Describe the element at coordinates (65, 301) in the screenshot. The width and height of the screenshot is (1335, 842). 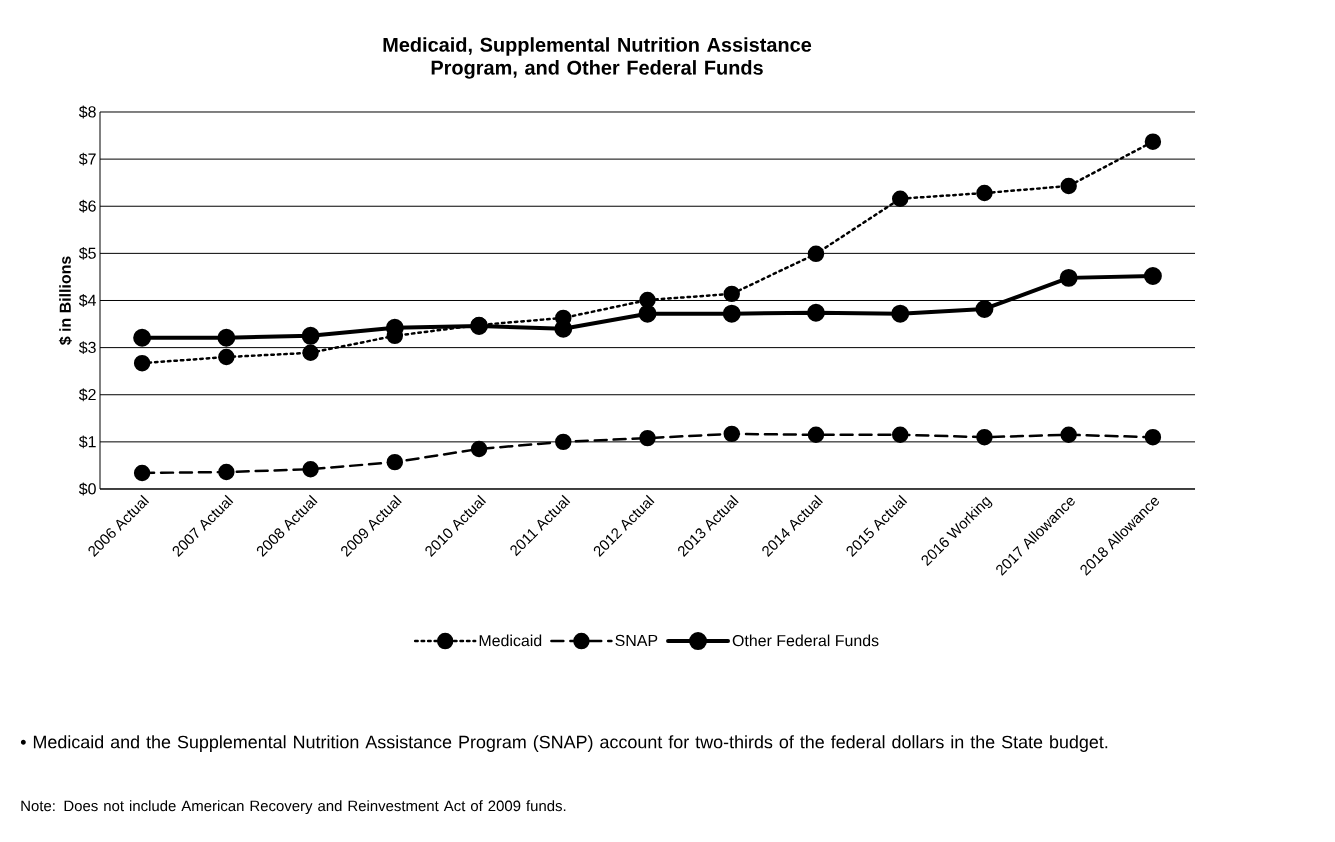
I see `y-axis-title: $ in Billions` at that location.